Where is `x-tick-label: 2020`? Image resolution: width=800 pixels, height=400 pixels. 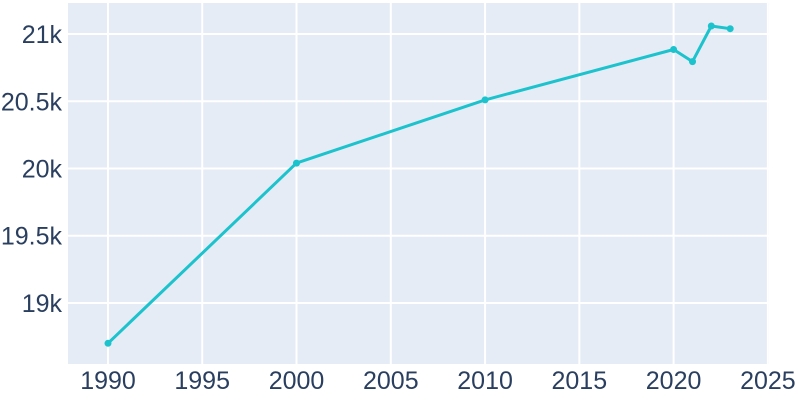 x-tick-label: 2020 is located at coordinates (674, 381).